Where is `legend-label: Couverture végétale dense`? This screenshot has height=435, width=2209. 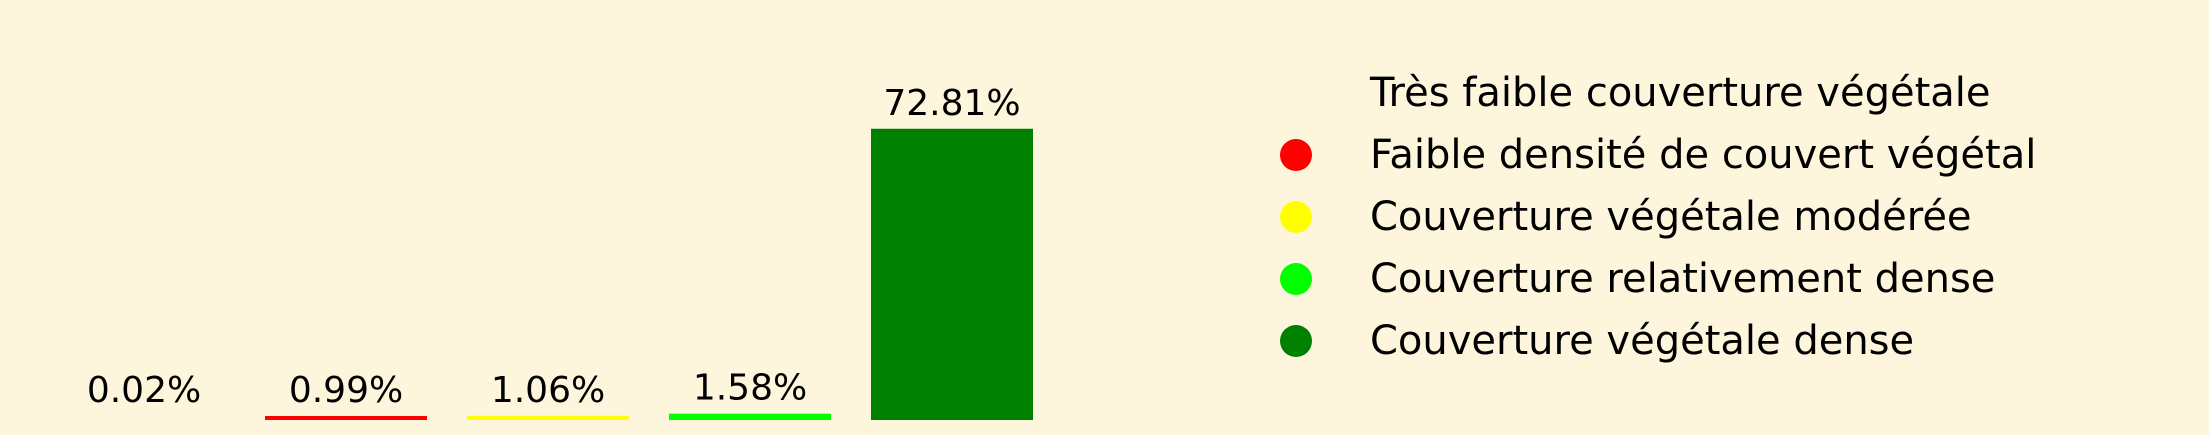 legend-label: Couverture végétale dense is located at coordinates (1642, 341).